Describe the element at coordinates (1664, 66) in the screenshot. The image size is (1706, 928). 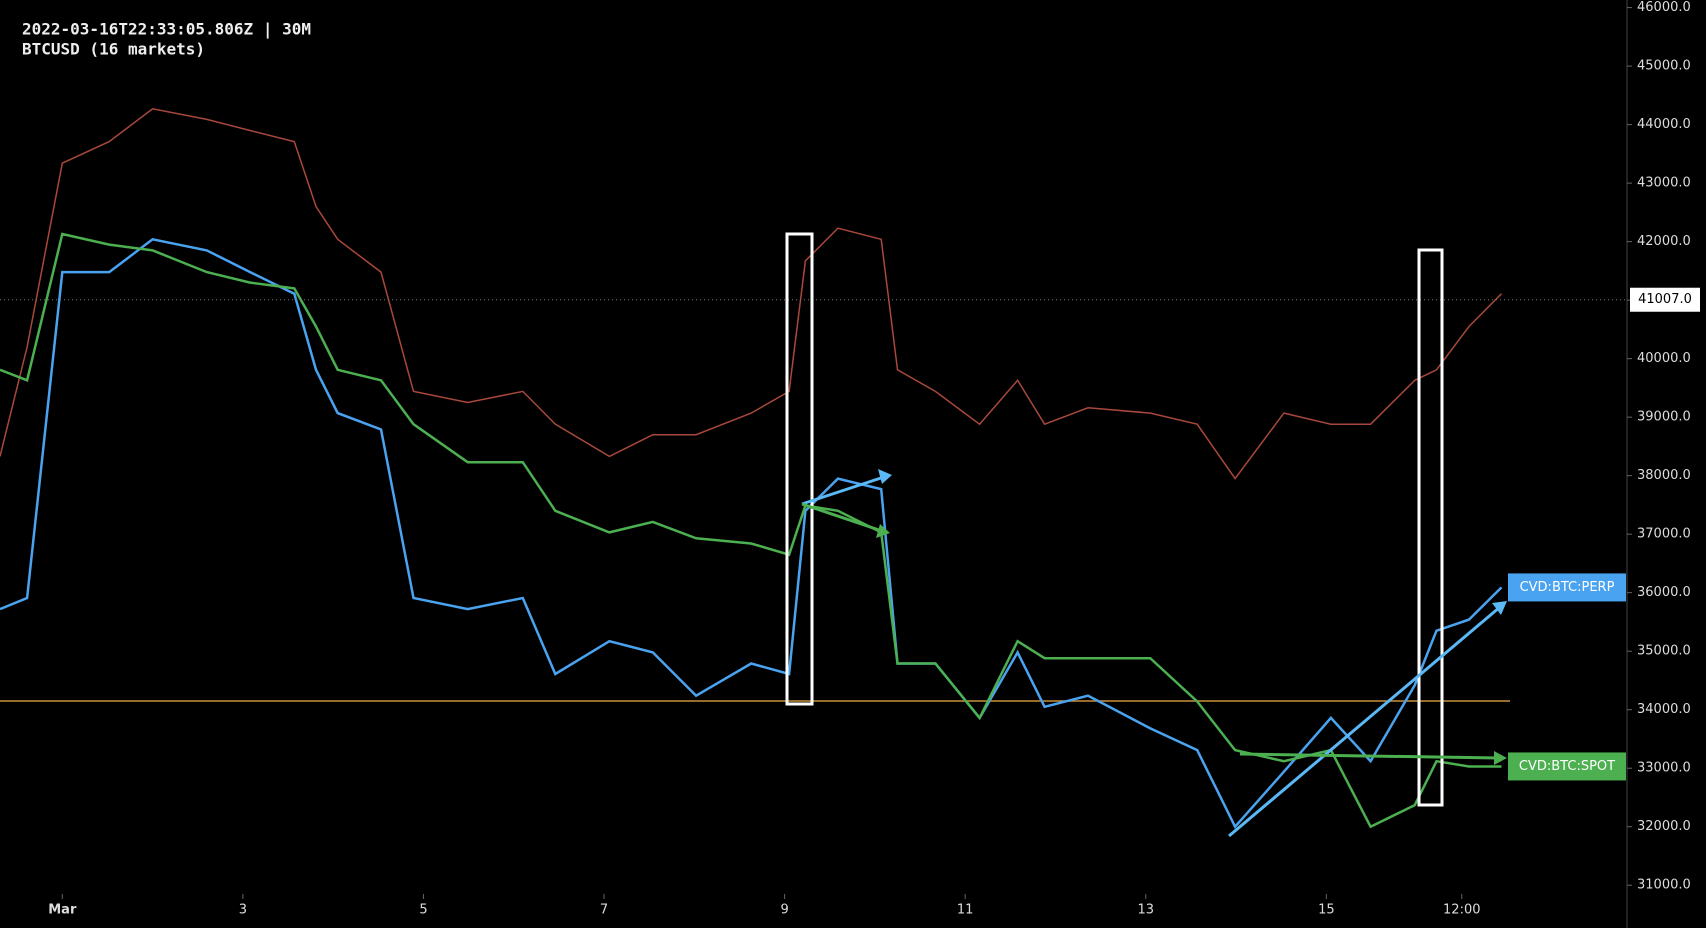
I see `y-tick-label: 45000.0` at that location.